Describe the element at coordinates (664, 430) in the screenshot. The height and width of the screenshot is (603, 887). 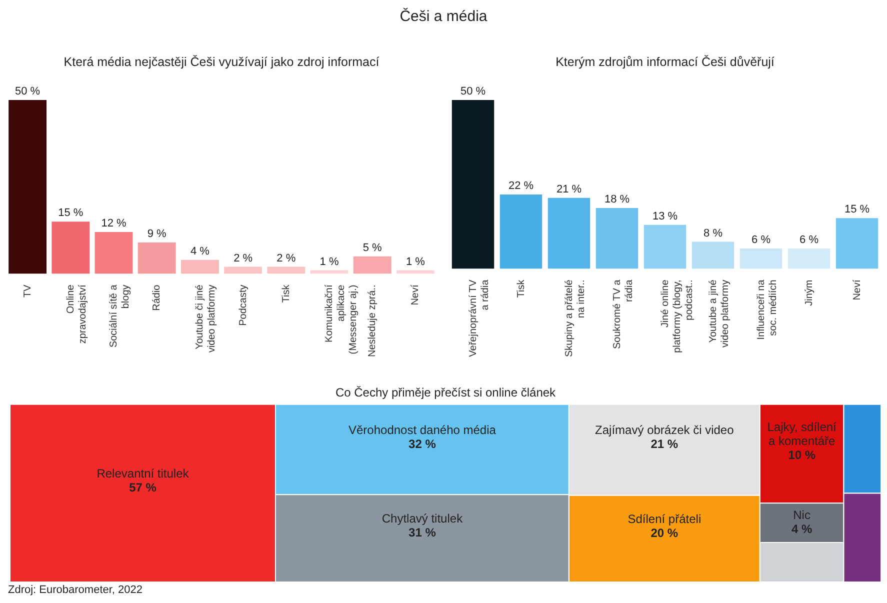
I see `category-label: Zajímavý obrázek či video` at that location.